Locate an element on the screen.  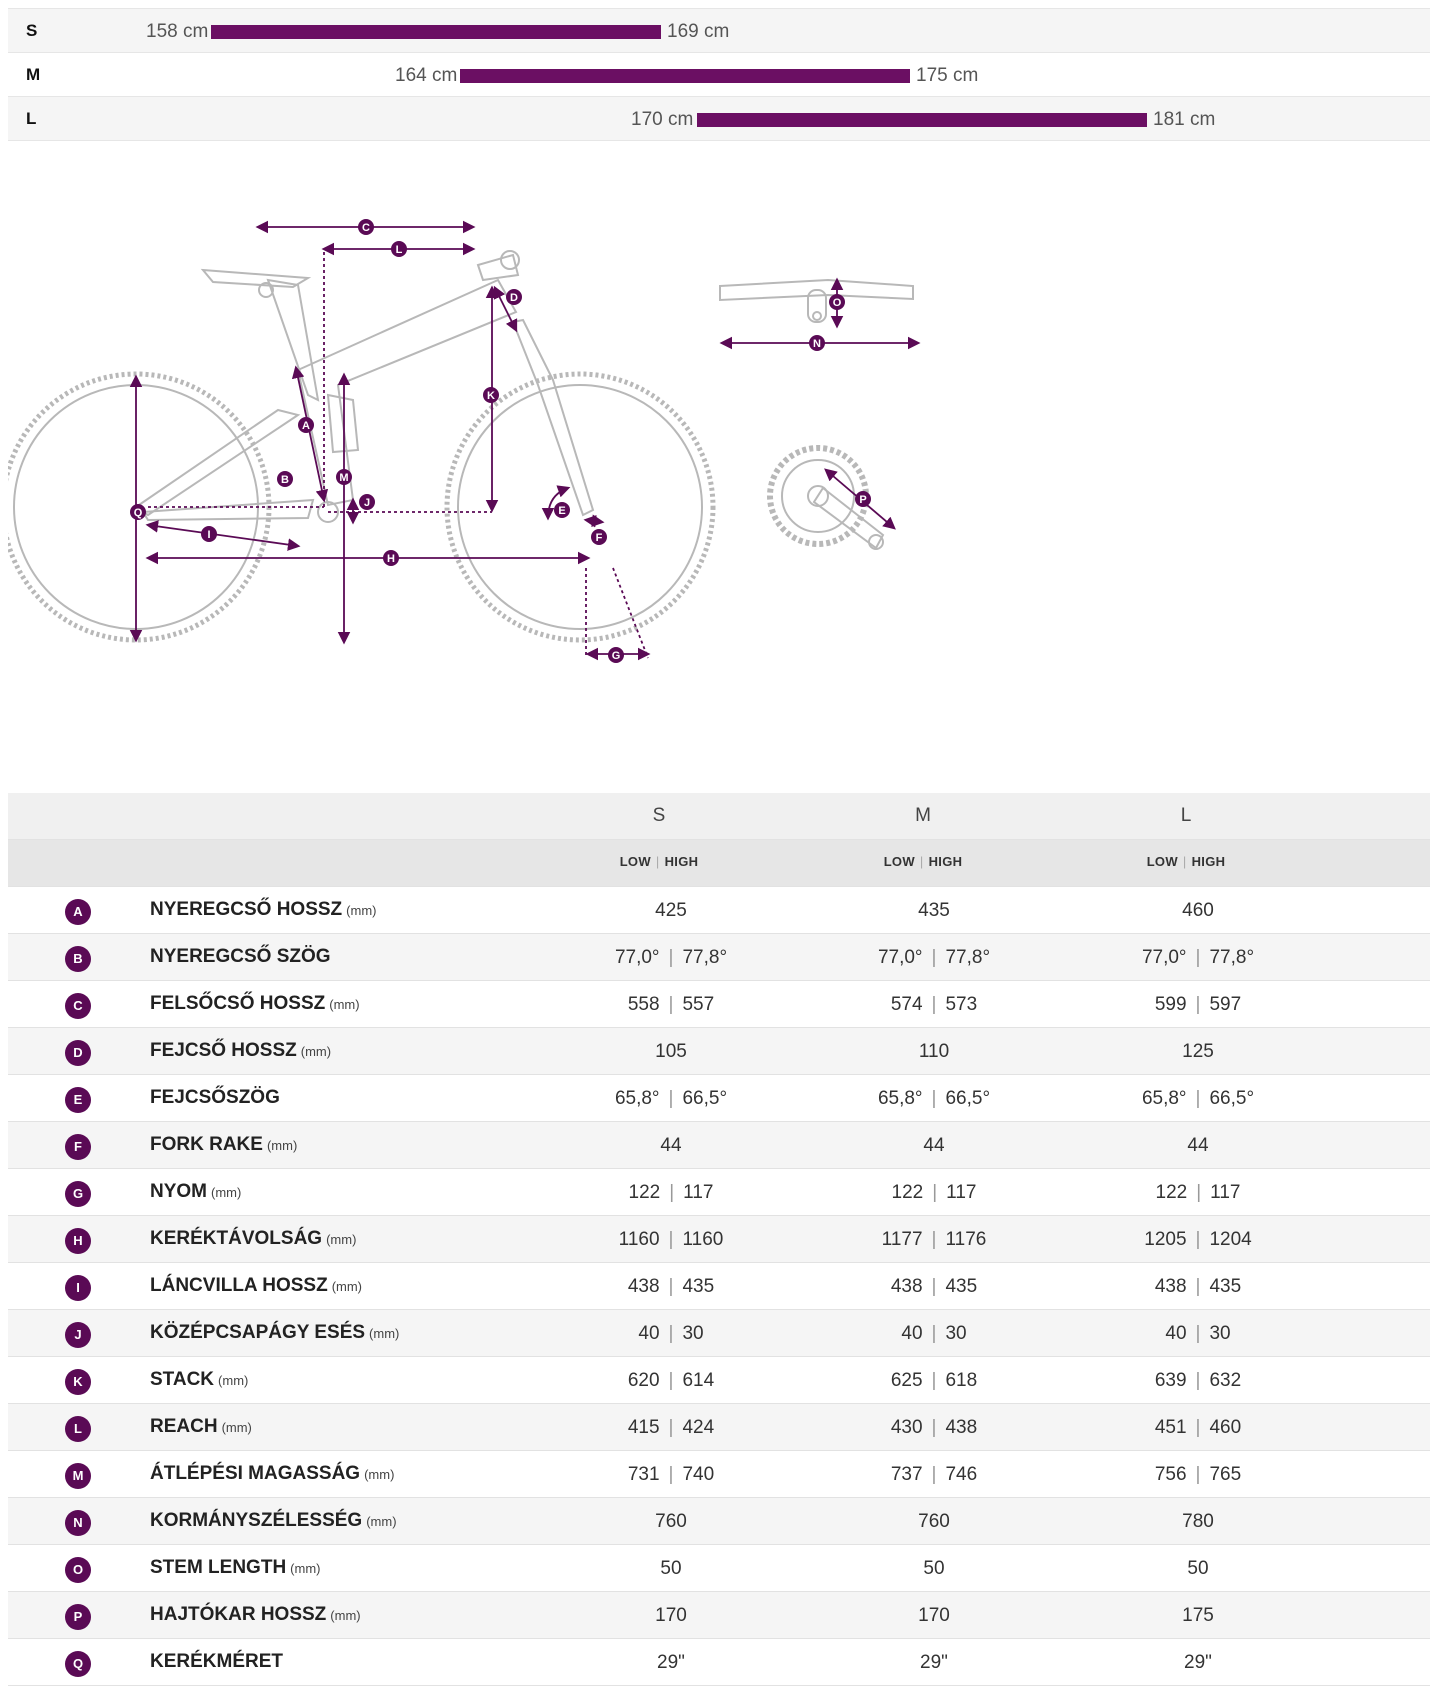
value-cell-s: 170 is located at coordinates (671, 1615).